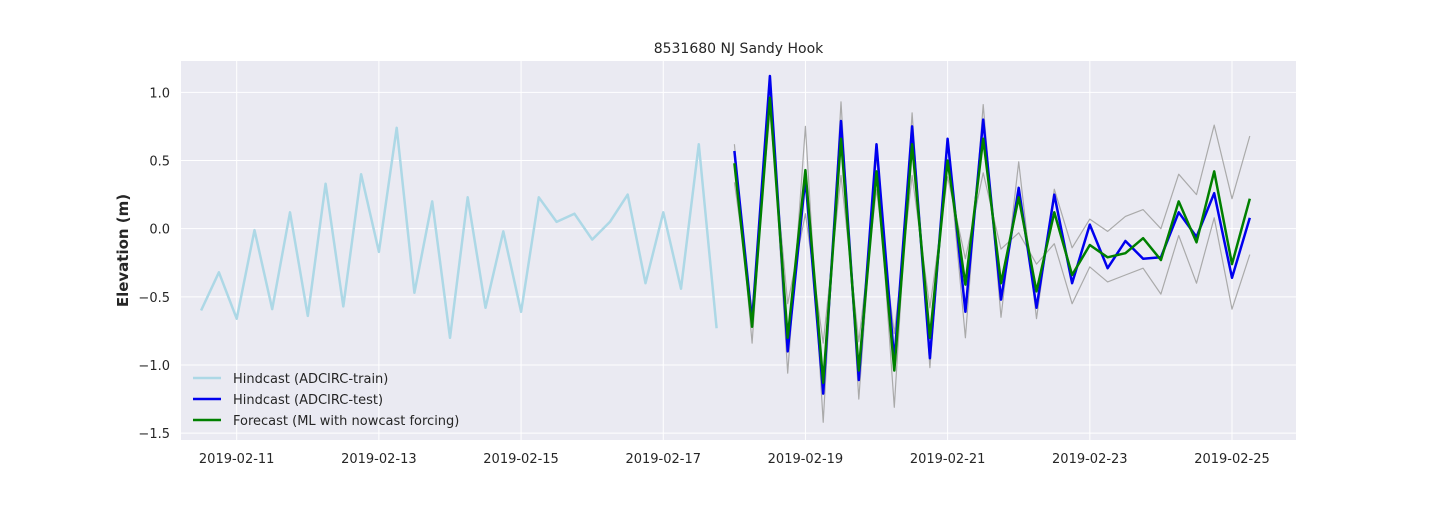  I want to click on x-tick-label: 2019-02-23, so click(1090, 459).